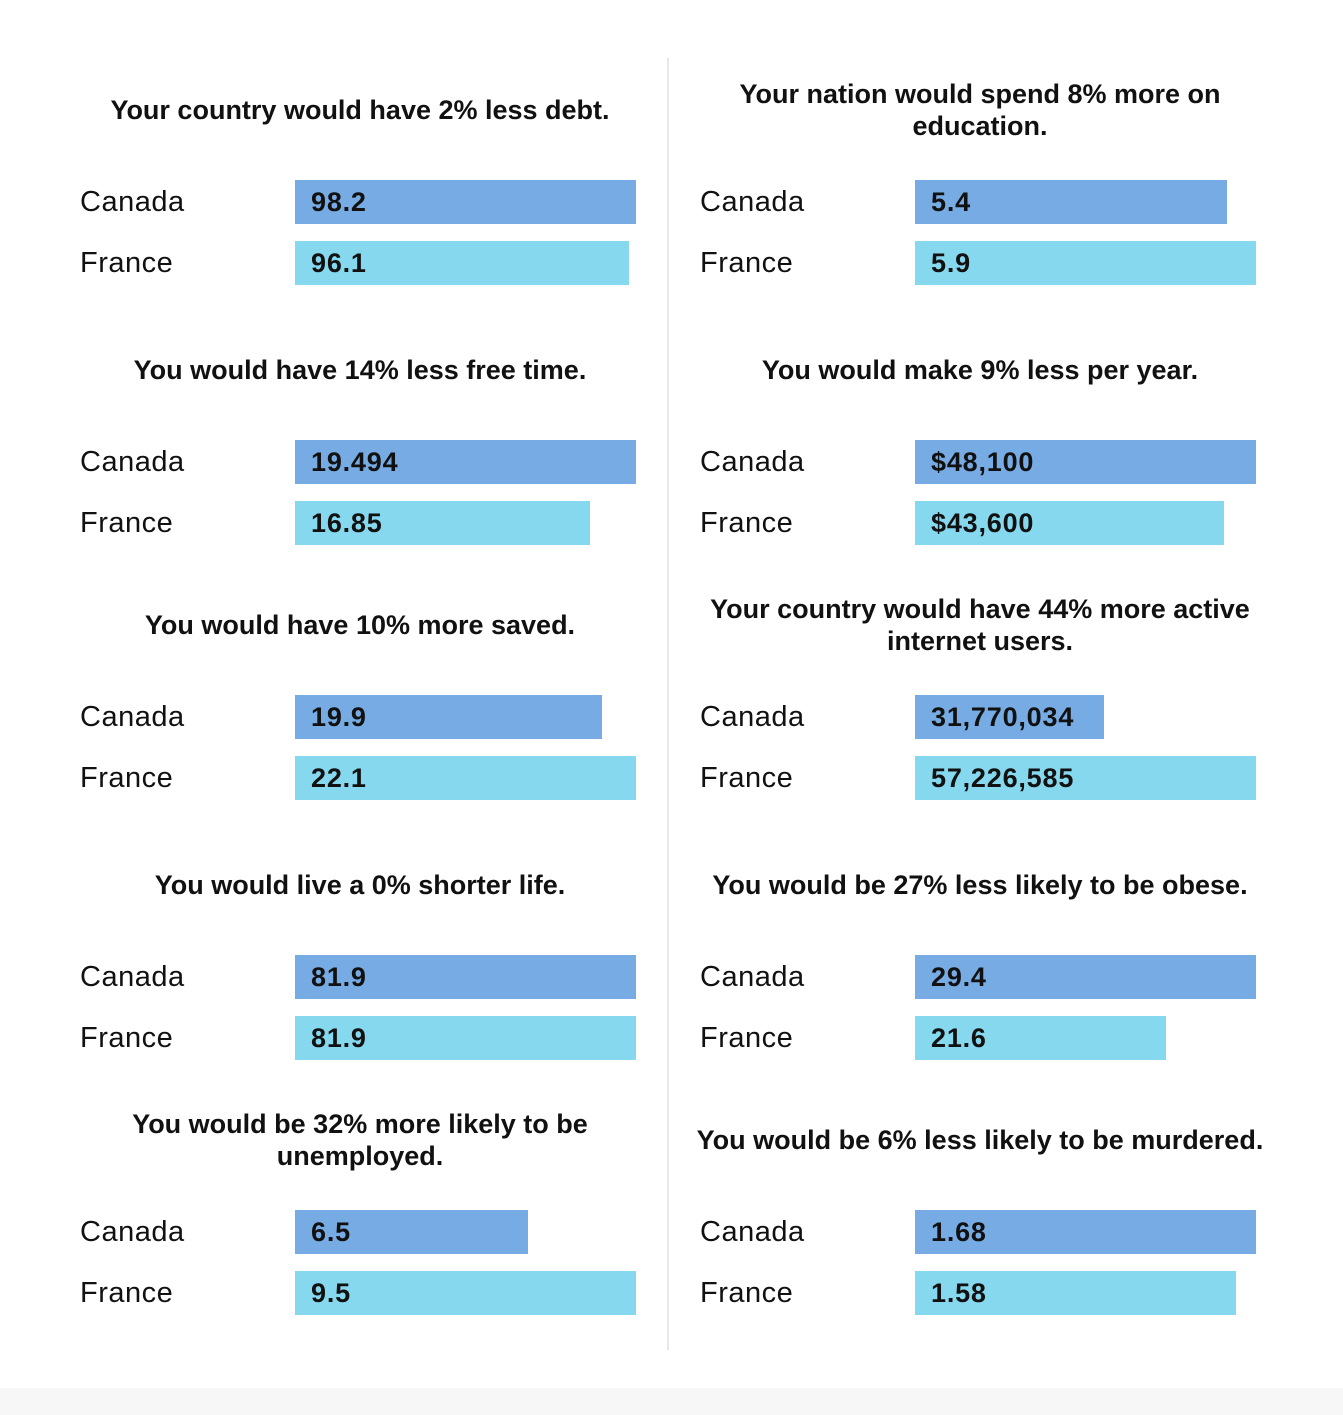  I want to click on bar-value-canada: 31,770,034, so click(1003, 717).